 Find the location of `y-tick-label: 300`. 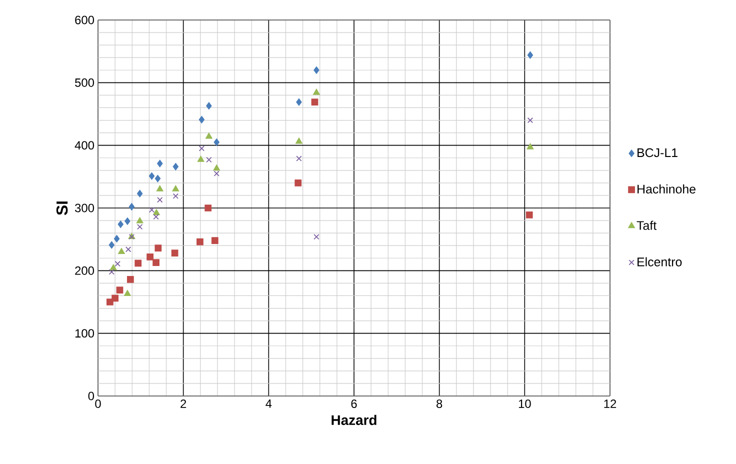

y-tick-label: 300 is located at coordinates (84, 208).